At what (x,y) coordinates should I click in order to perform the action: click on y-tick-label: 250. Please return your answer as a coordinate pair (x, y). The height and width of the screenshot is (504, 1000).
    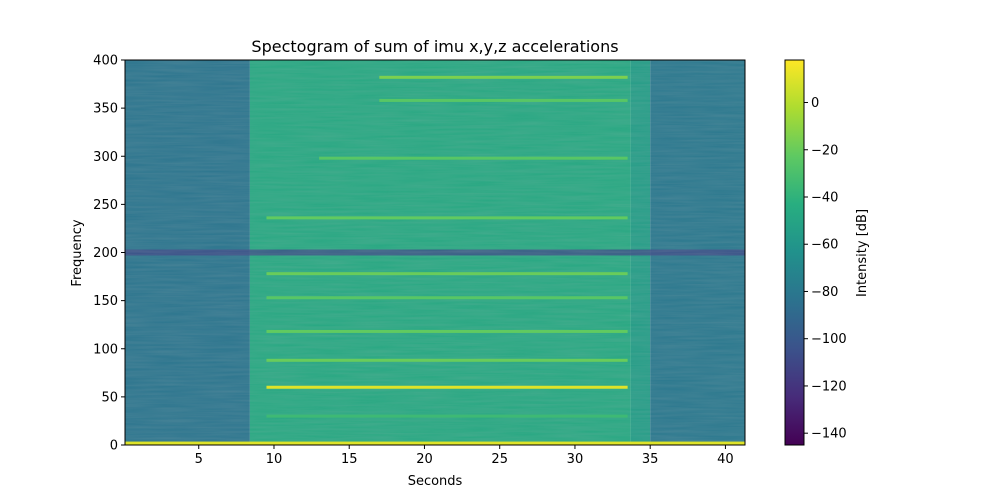
    Looking at the image, I should click on (105, 205).